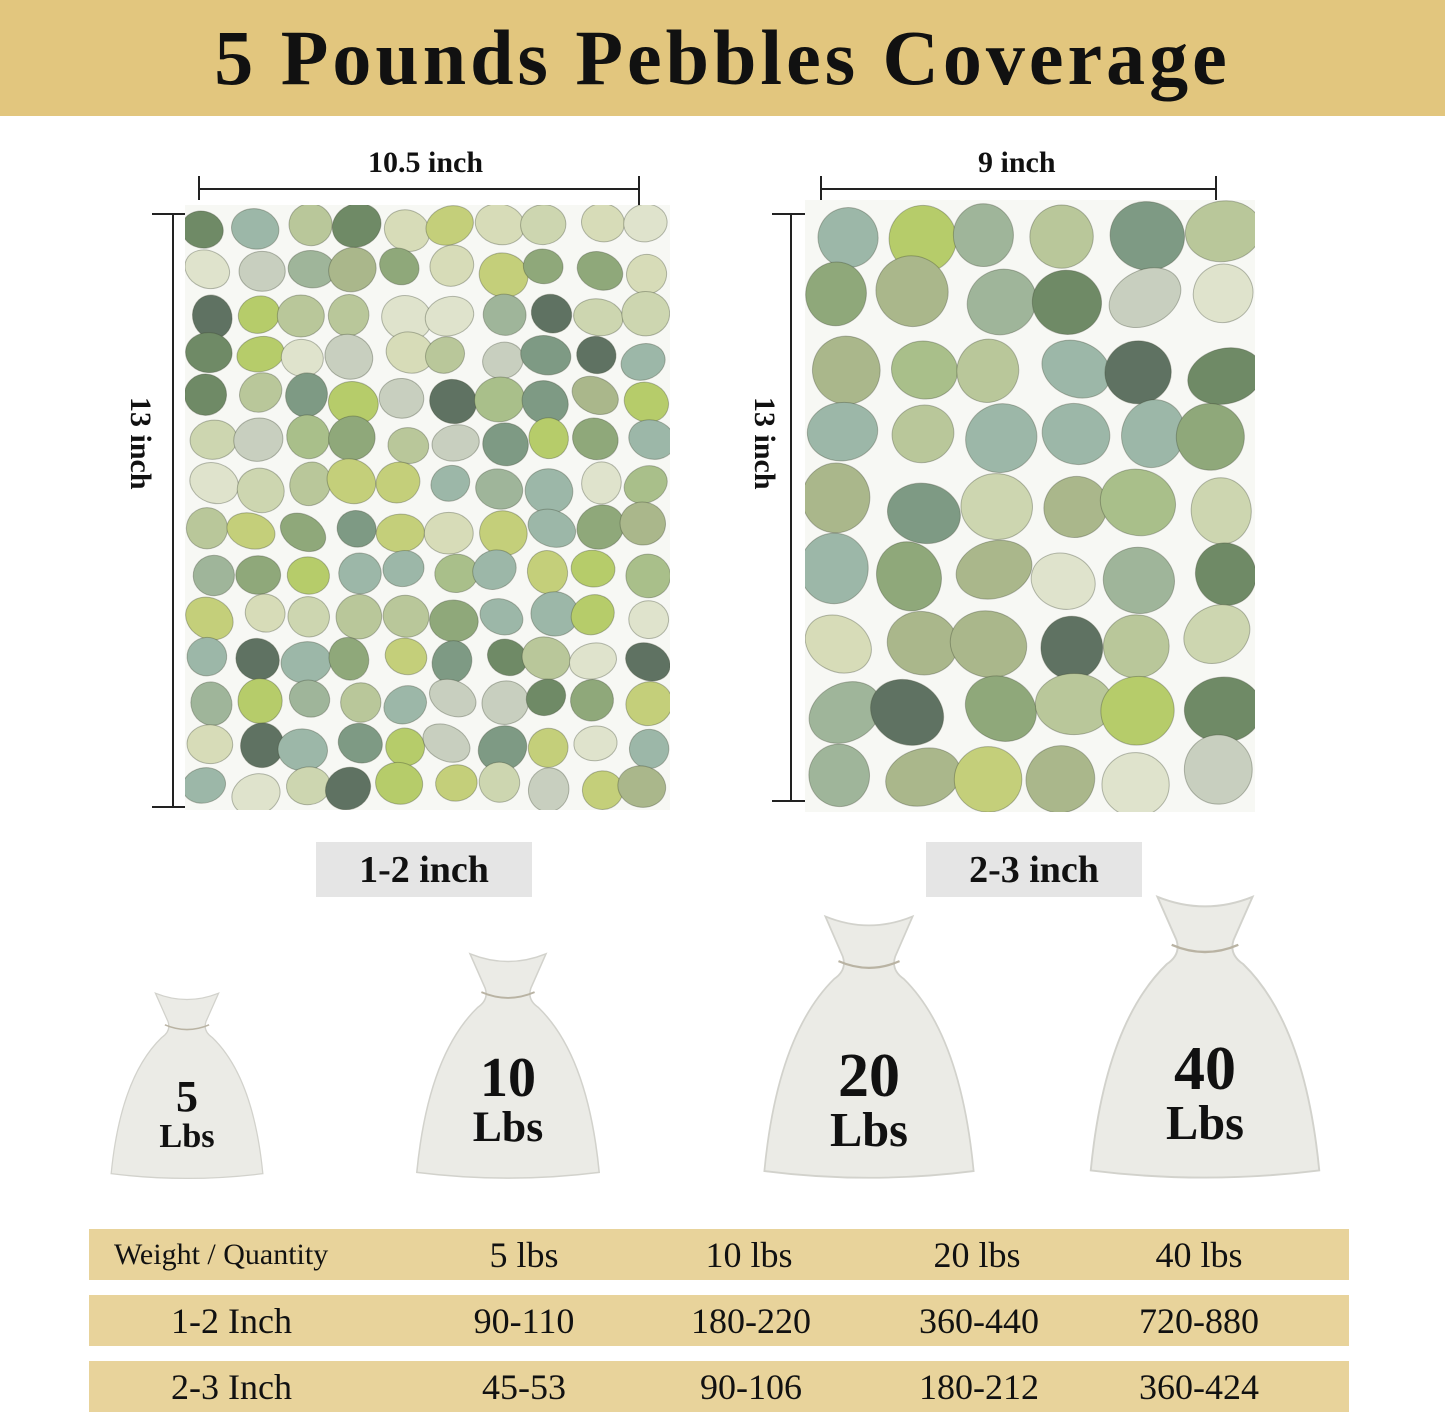 This screenshot has width=1445, height=1414. I want to click on title-banner: 5 Pounds Pebbles Coverage, so click(722, 58).